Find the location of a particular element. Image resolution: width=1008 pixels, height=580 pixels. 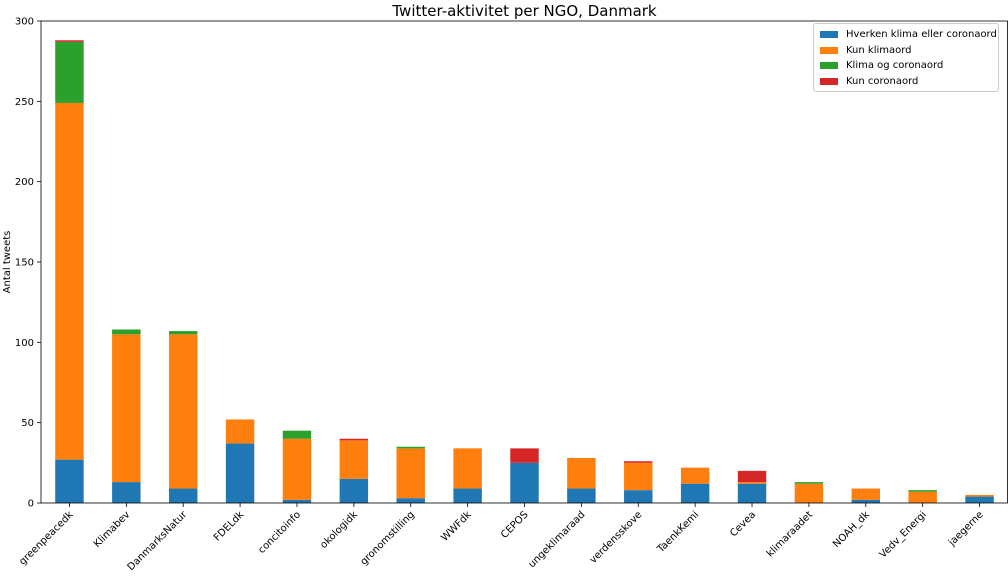

legend-label: Hverken klima eller coronaord is located at coordinates (921, 35).